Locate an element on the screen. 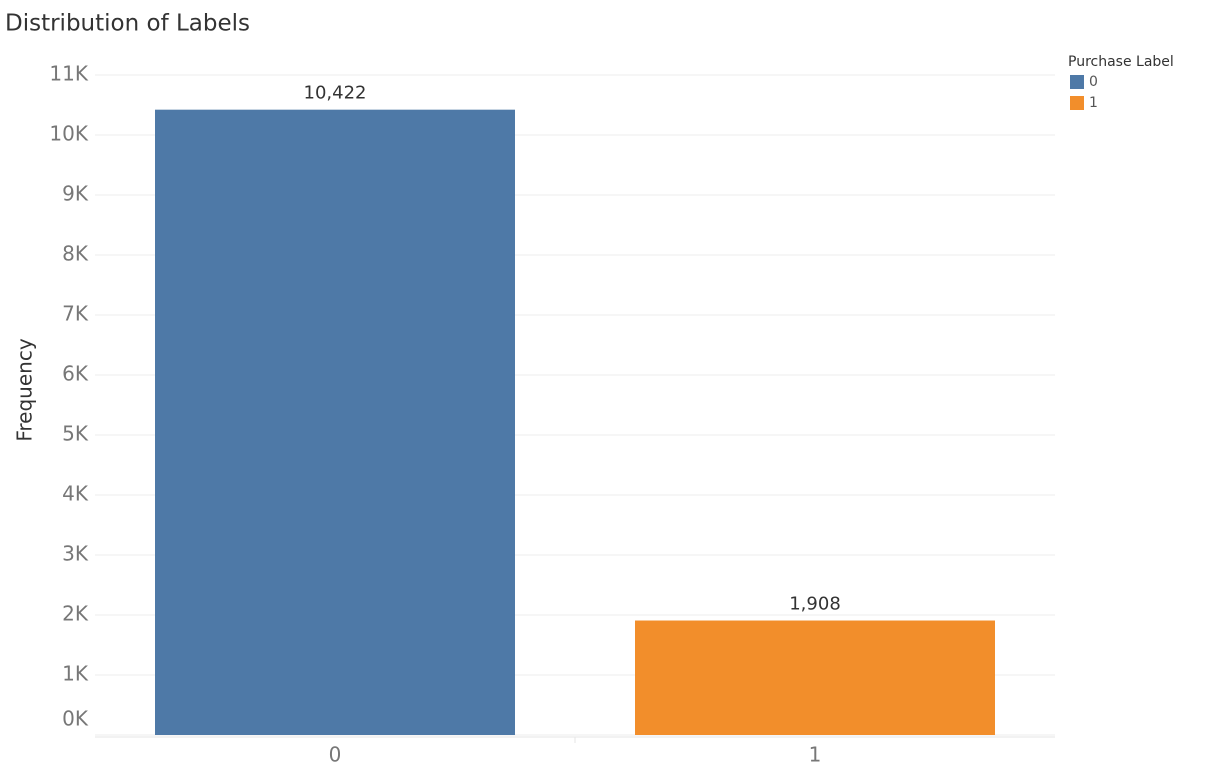 The image size is (1207, 771). x-tick-label: 0 is located at coordinates (335, 755).